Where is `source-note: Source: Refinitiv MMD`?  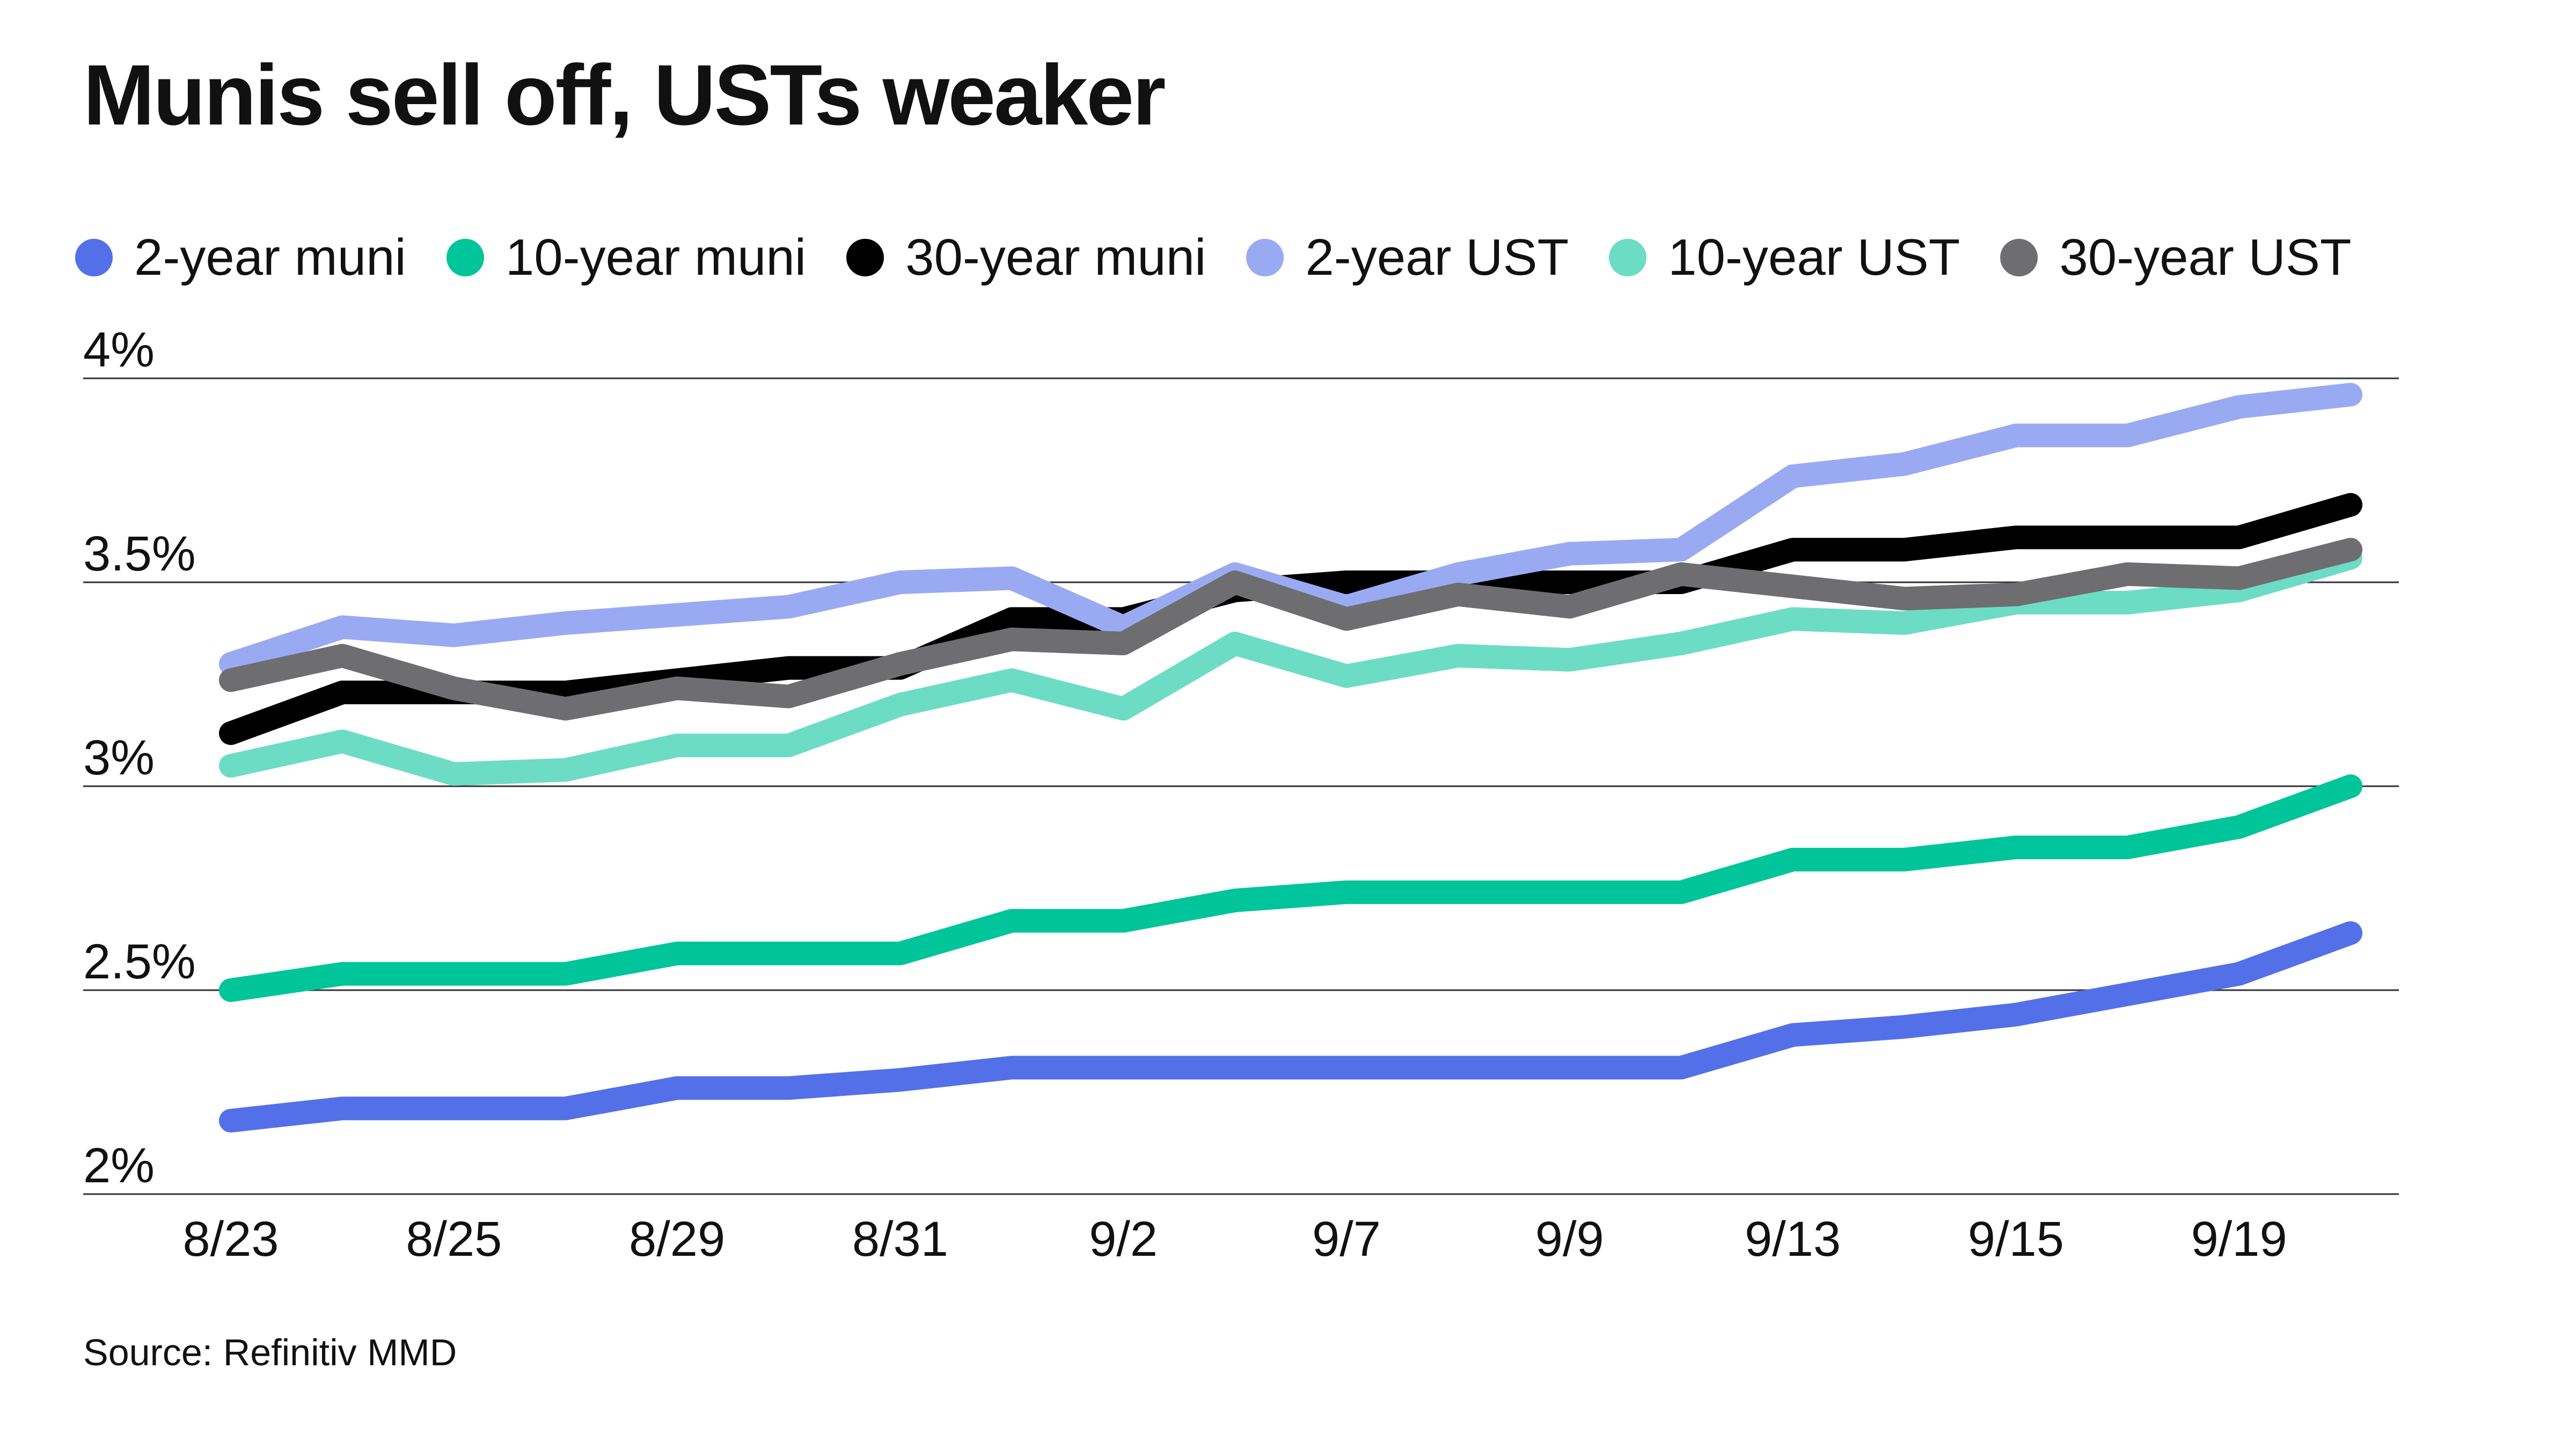
source-note: Source: Refinitiv MMD is located at coordinates (270, 1352).